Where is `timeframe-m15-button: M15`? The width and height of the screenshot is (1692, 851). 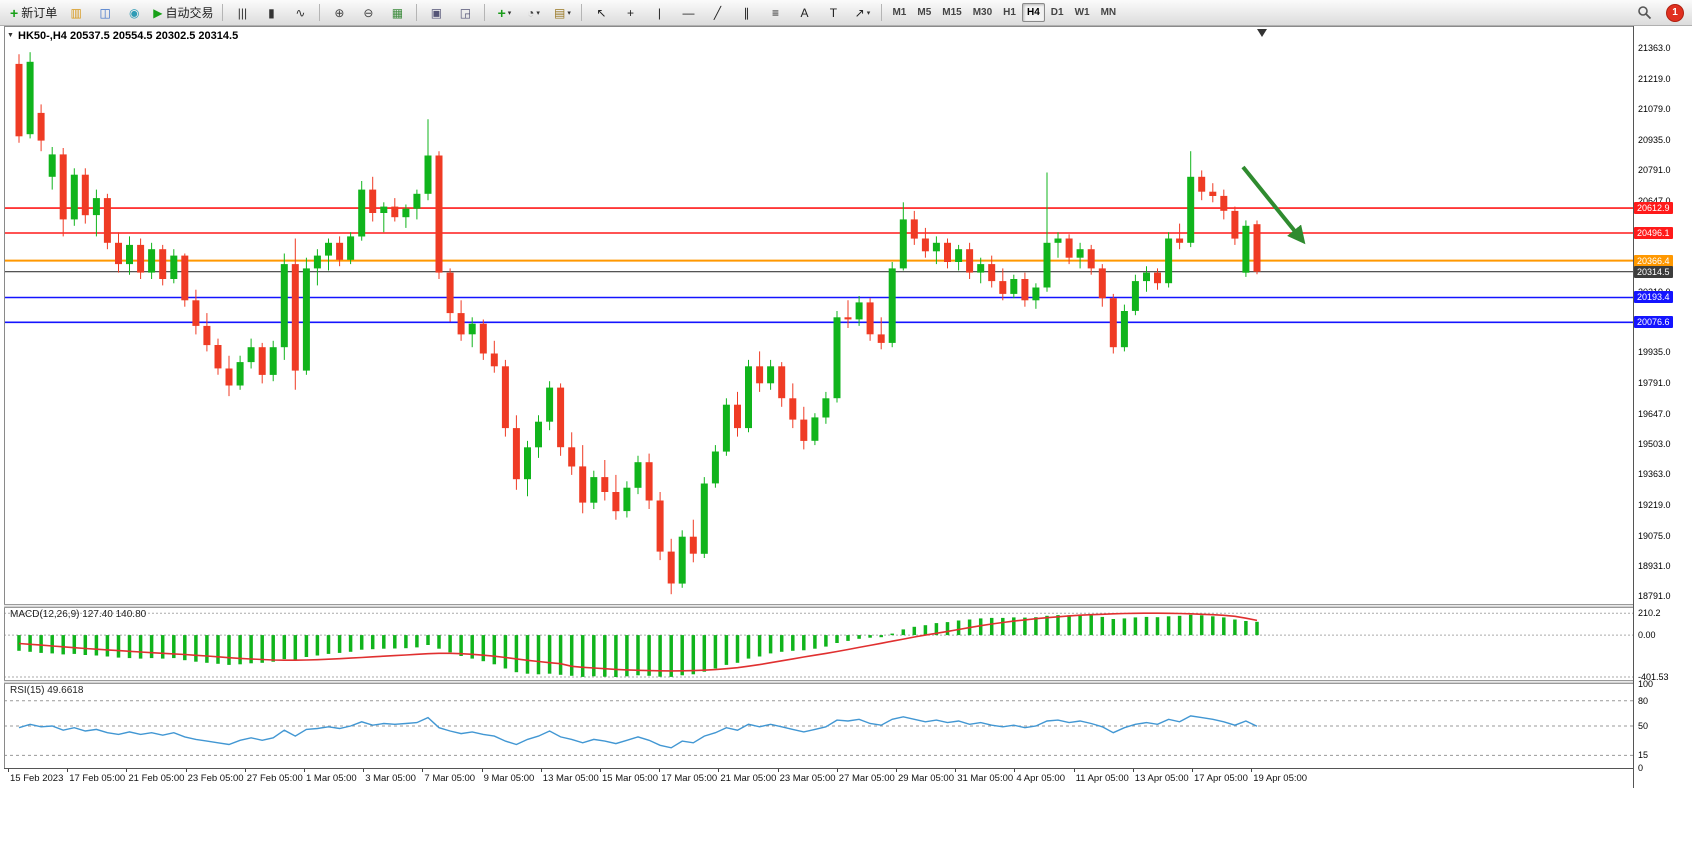 timeframe-m15-button: M15 is located at coordinates (952, 12).